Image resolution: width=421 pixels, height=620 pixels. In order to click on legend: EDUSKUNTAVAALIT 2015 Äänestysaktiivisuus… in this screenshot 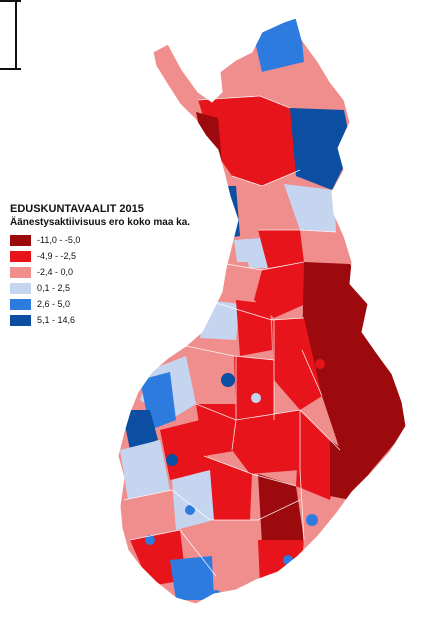, I will do `click(110, 265)`.